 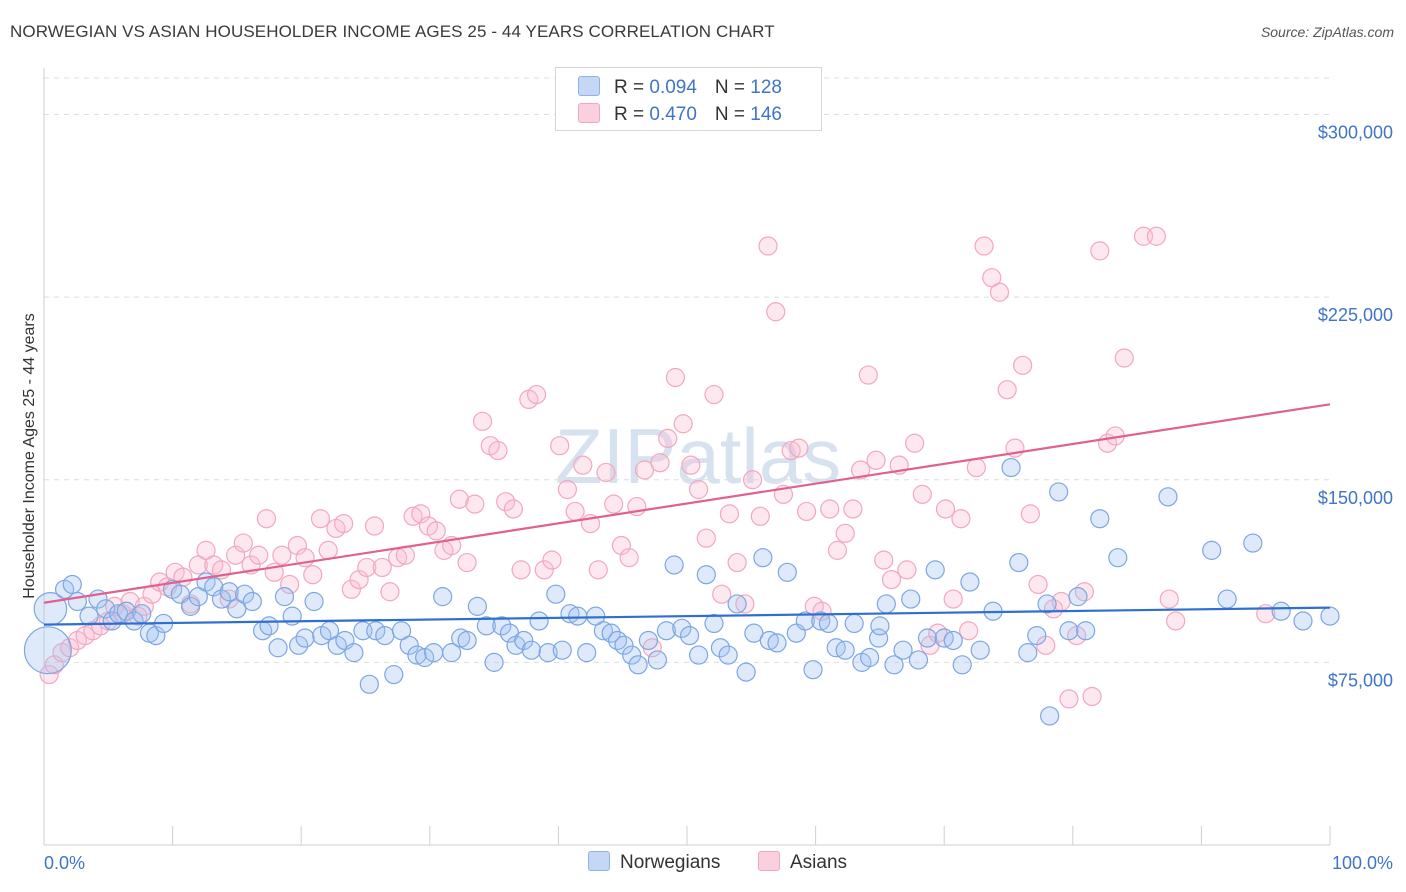 What do you see at coordinates (1355, 133) in the screenshot?
I see `y-tick-label: $300,000` at bounding box center [1355, 133].